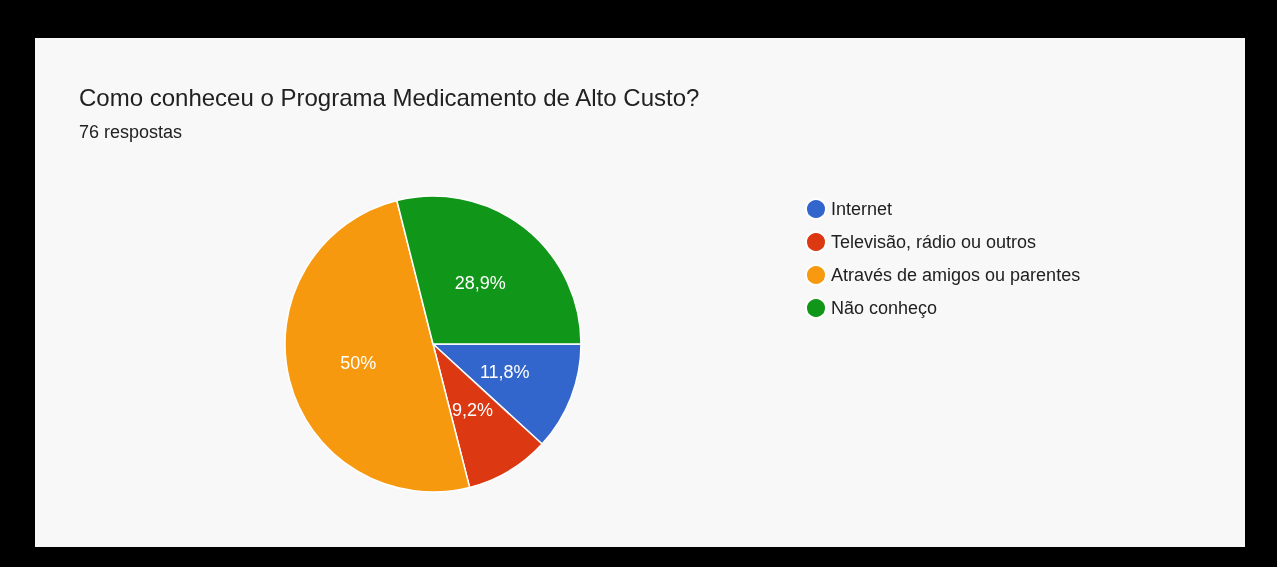 This screenshot has width=1277, height=567. I want to click on chart-title: Como conheceu o Programa Medicamento de Alto Custo?, so click(389, 97).